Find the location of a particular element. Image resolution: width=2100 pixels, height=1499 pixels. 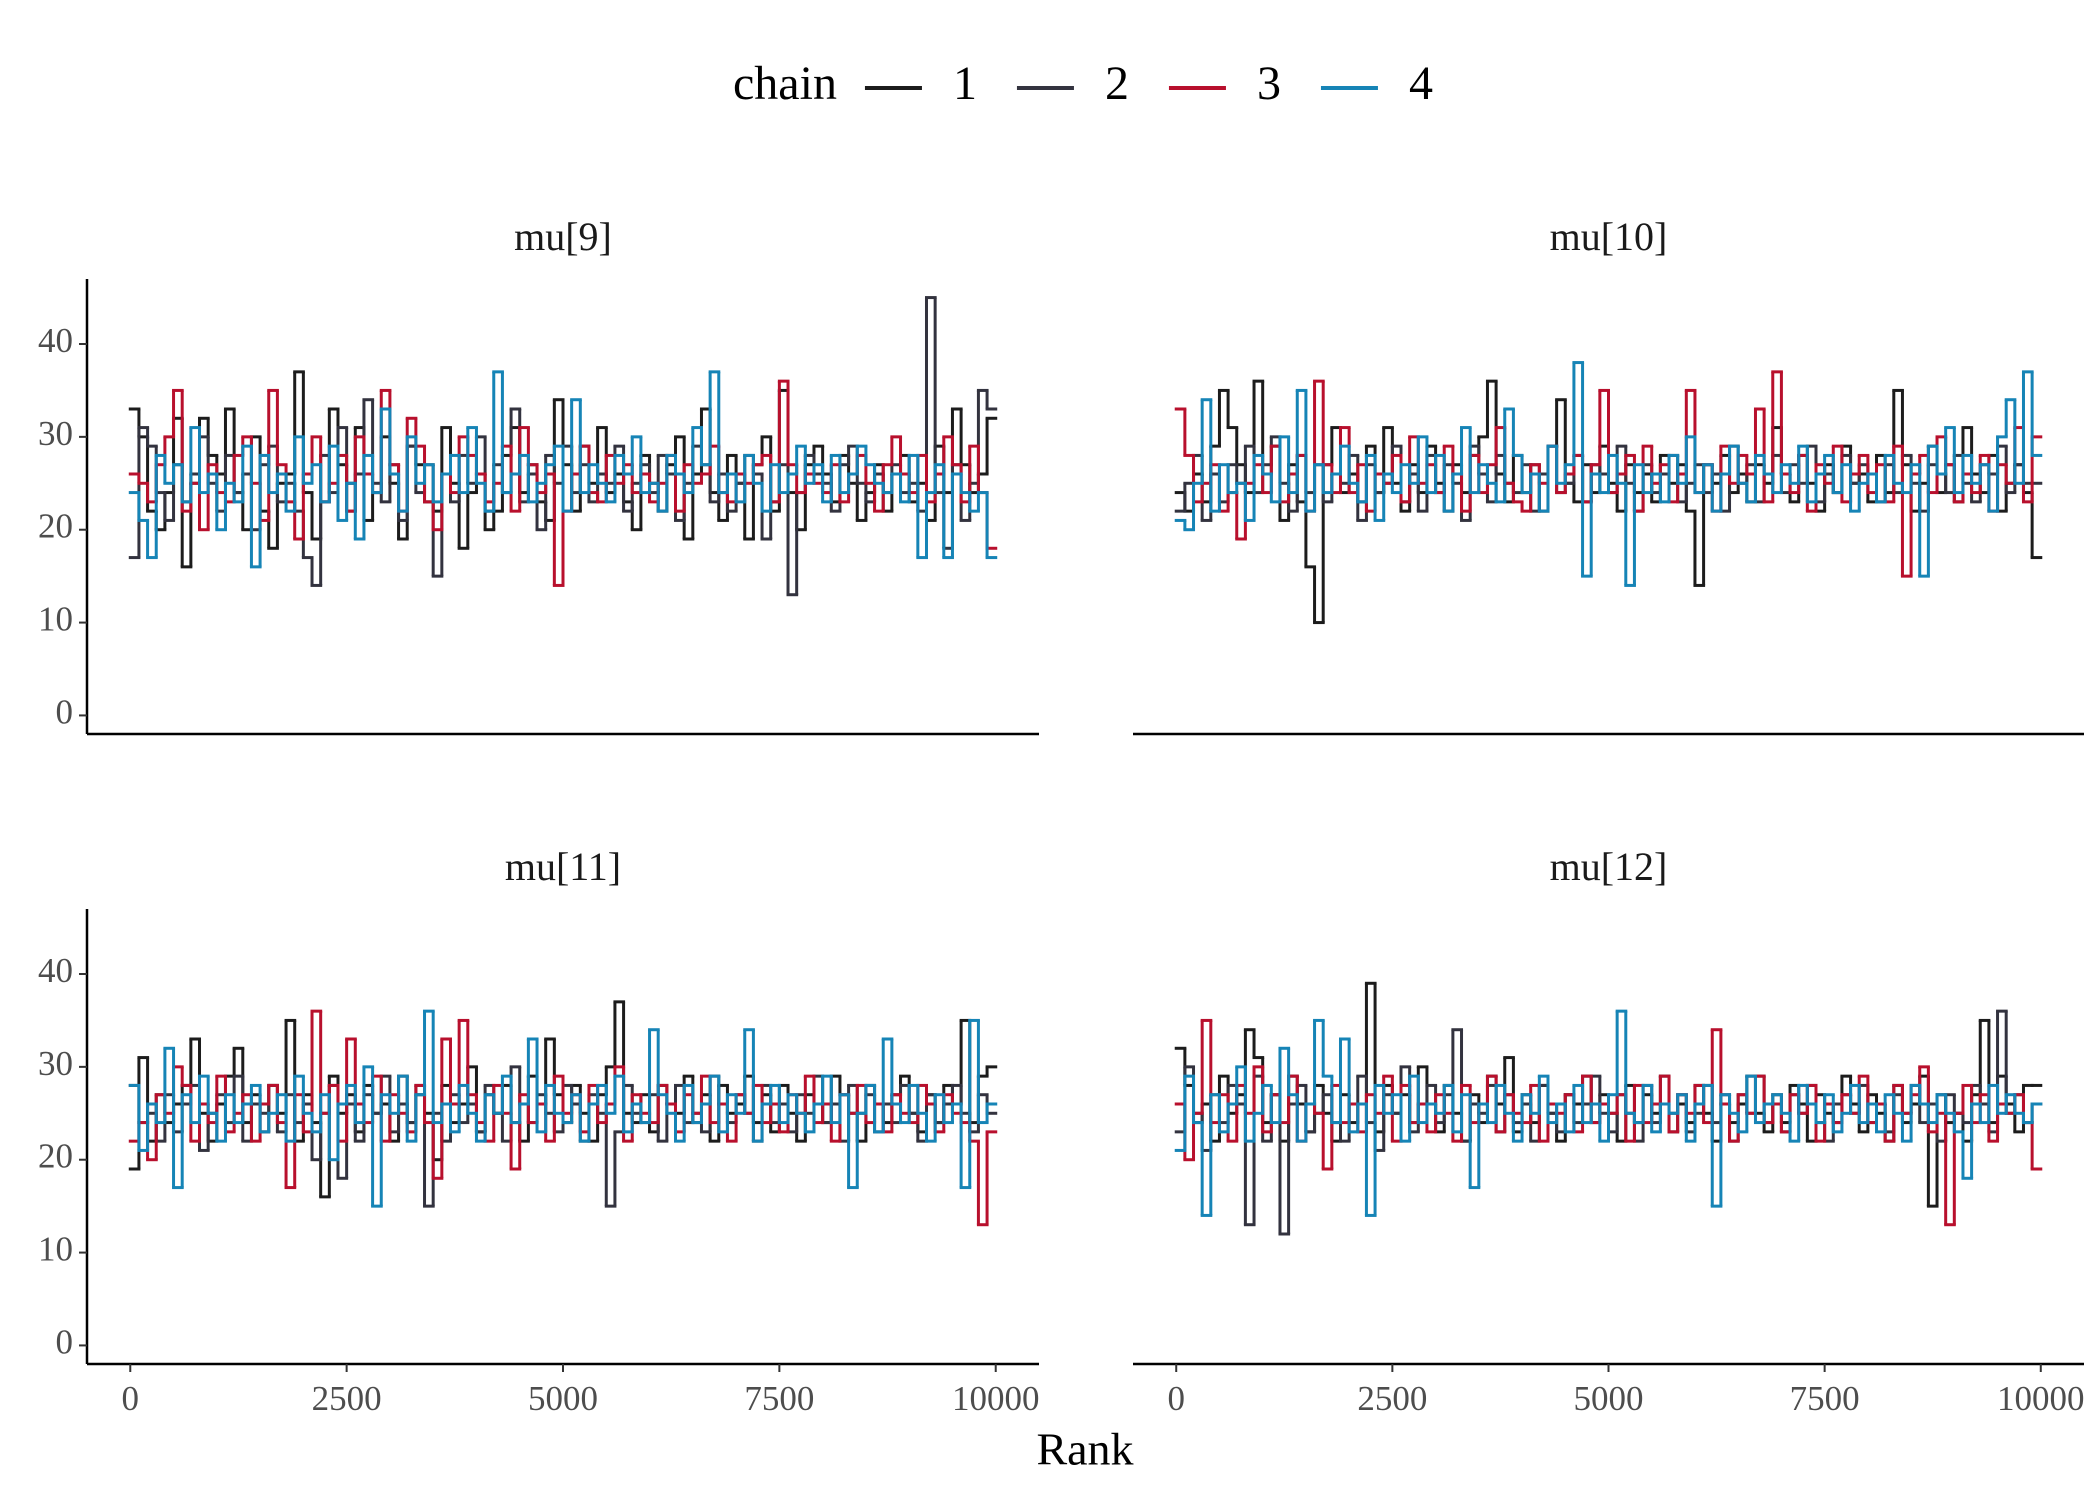

facet-title: mu[11] is located at coordinates (563, 866).